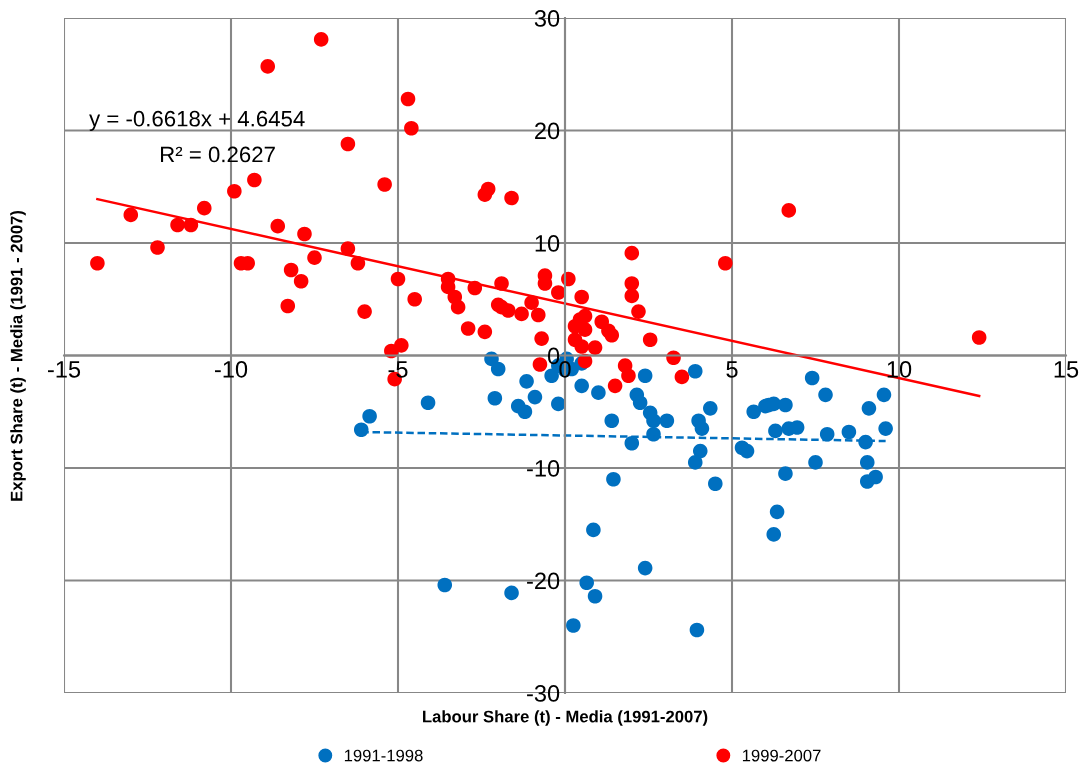  Describe the element at coordinates (64, 369) in the screenshot. I see `x-tick-label: -15` at that location.